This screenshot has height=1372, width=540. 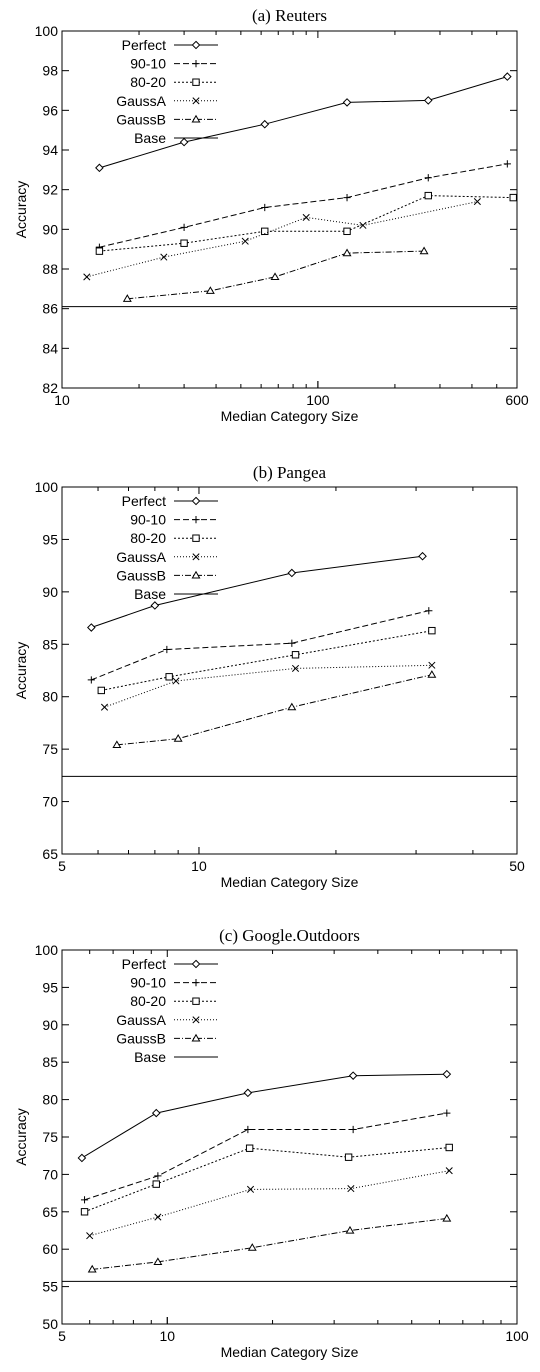 What do you see at coordinates (47, 487) in the screenshot?
I see `y-tick-label: 100` at bounding box center [47, 487].